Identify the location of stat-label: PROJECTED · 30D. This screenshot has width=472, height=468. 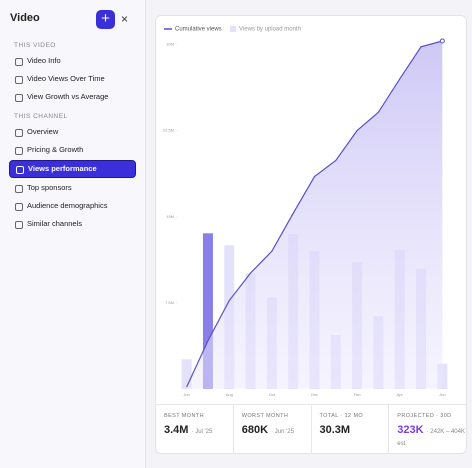
(424, 416).